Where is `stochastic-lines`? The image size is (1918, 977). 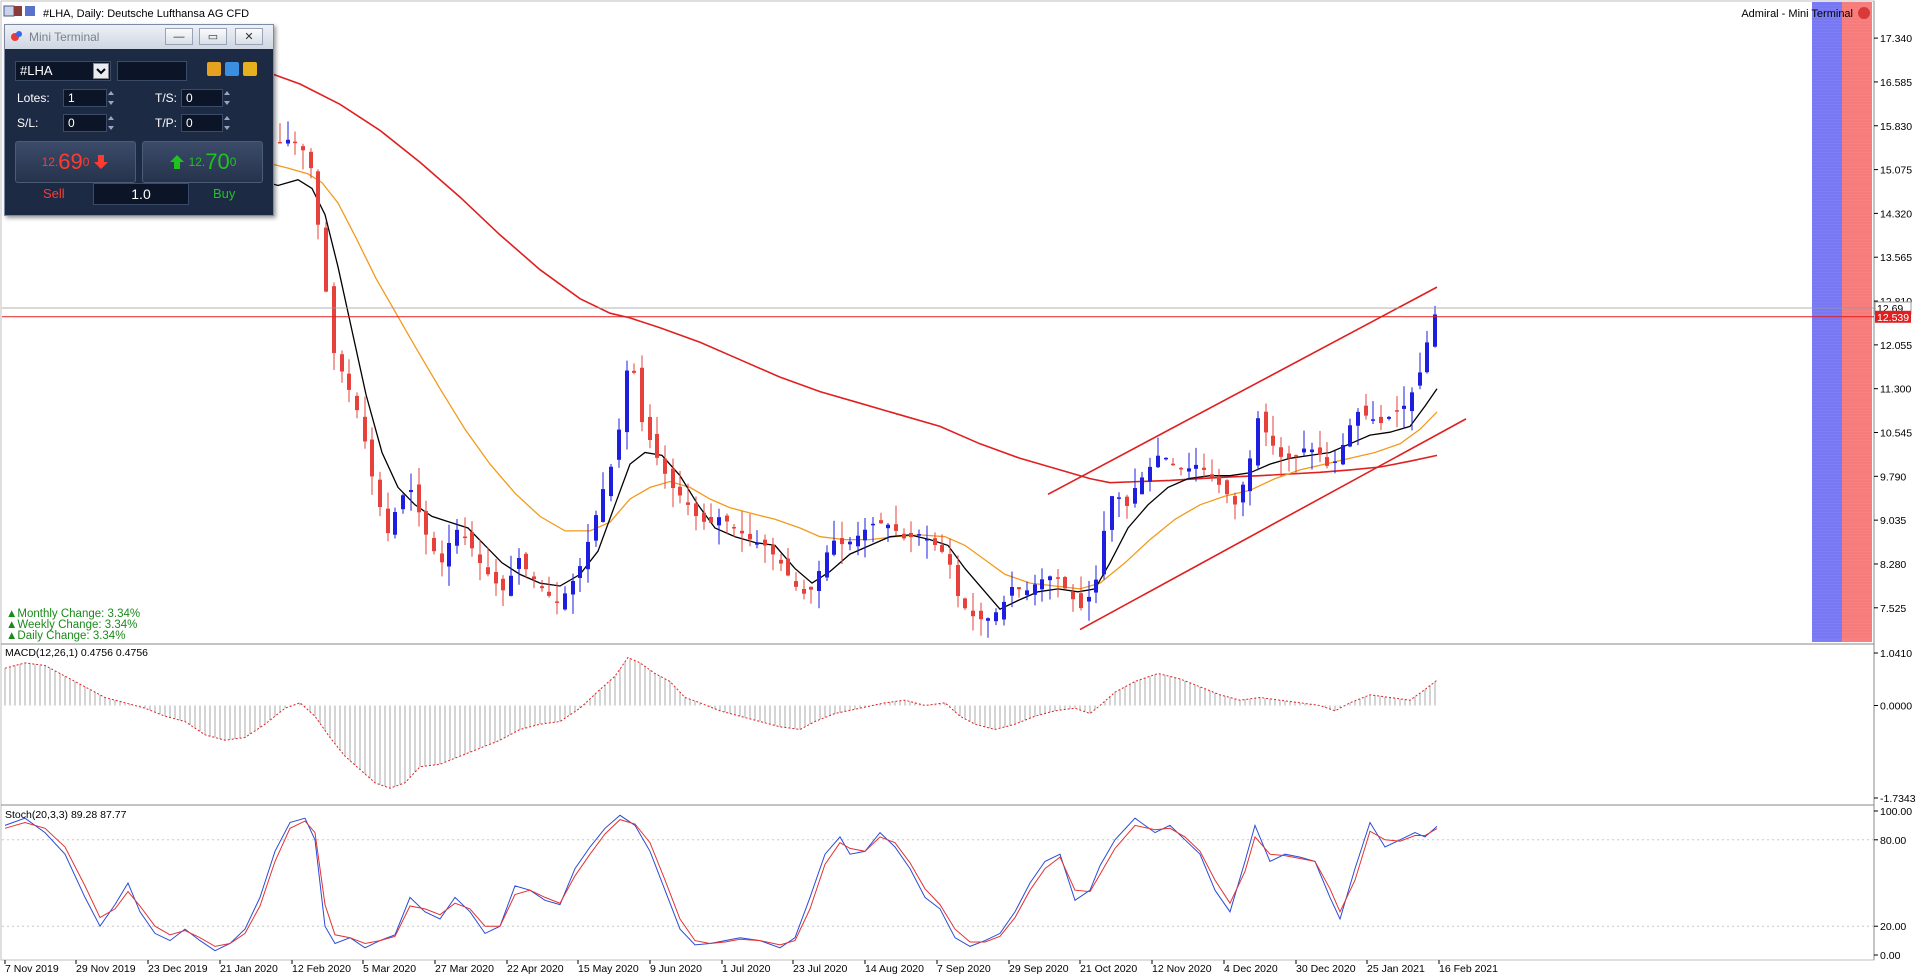 stochastic-lines is located at coordinates (721, 883).